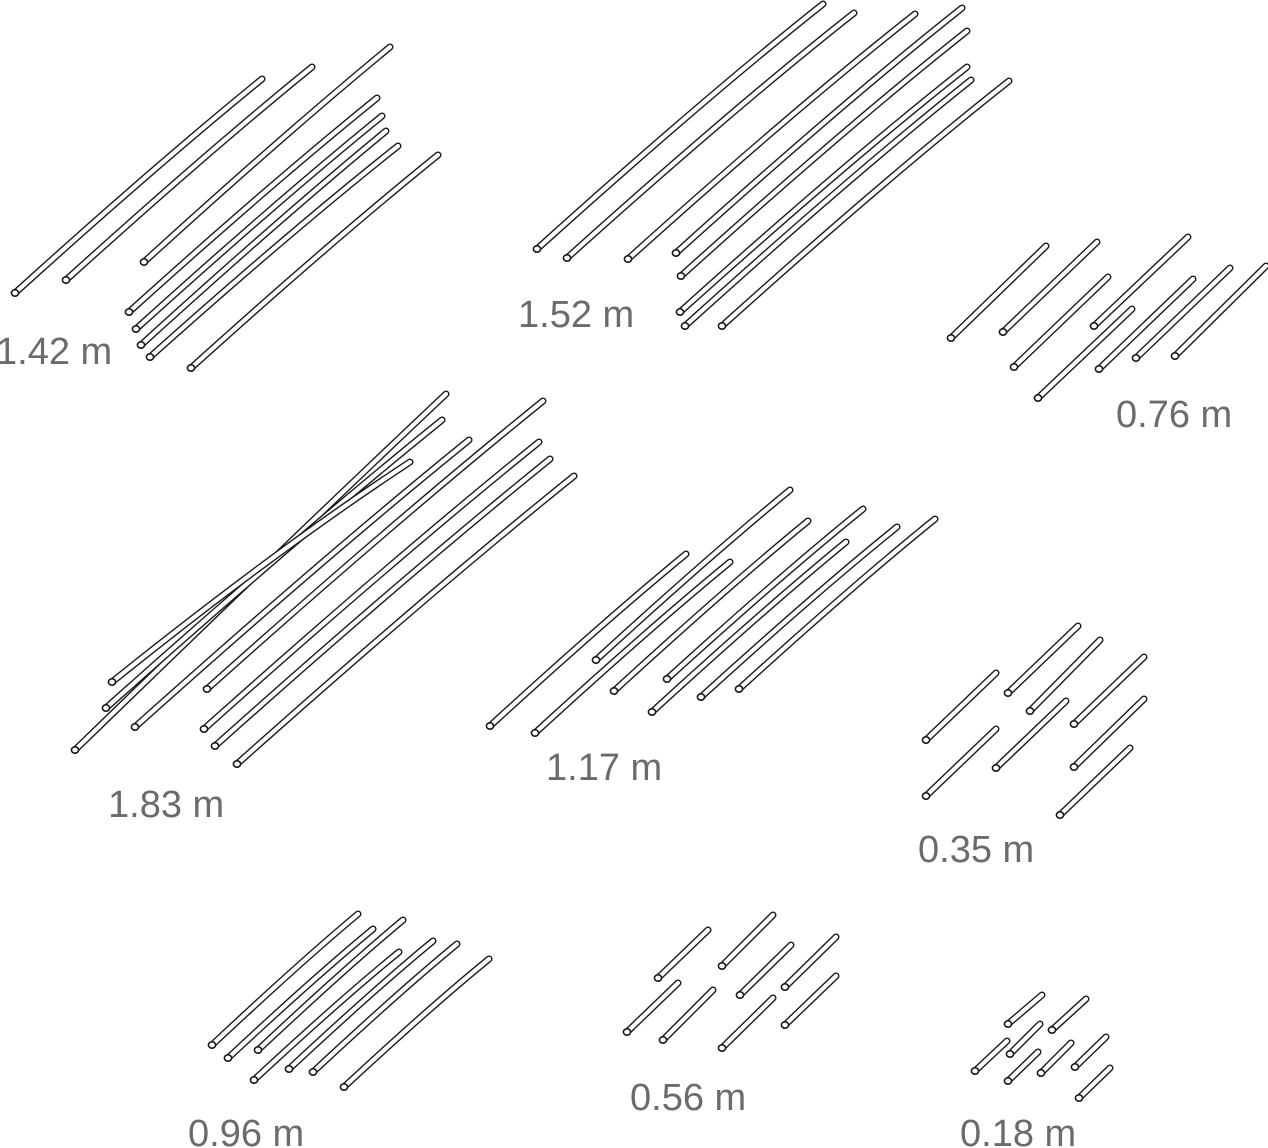 The height and width of the screenshot is (1148, 1268). Describe the element at coordinates (166, 805) in the screenshot. I see `label-1-83-m: 1.83 m` at that location.